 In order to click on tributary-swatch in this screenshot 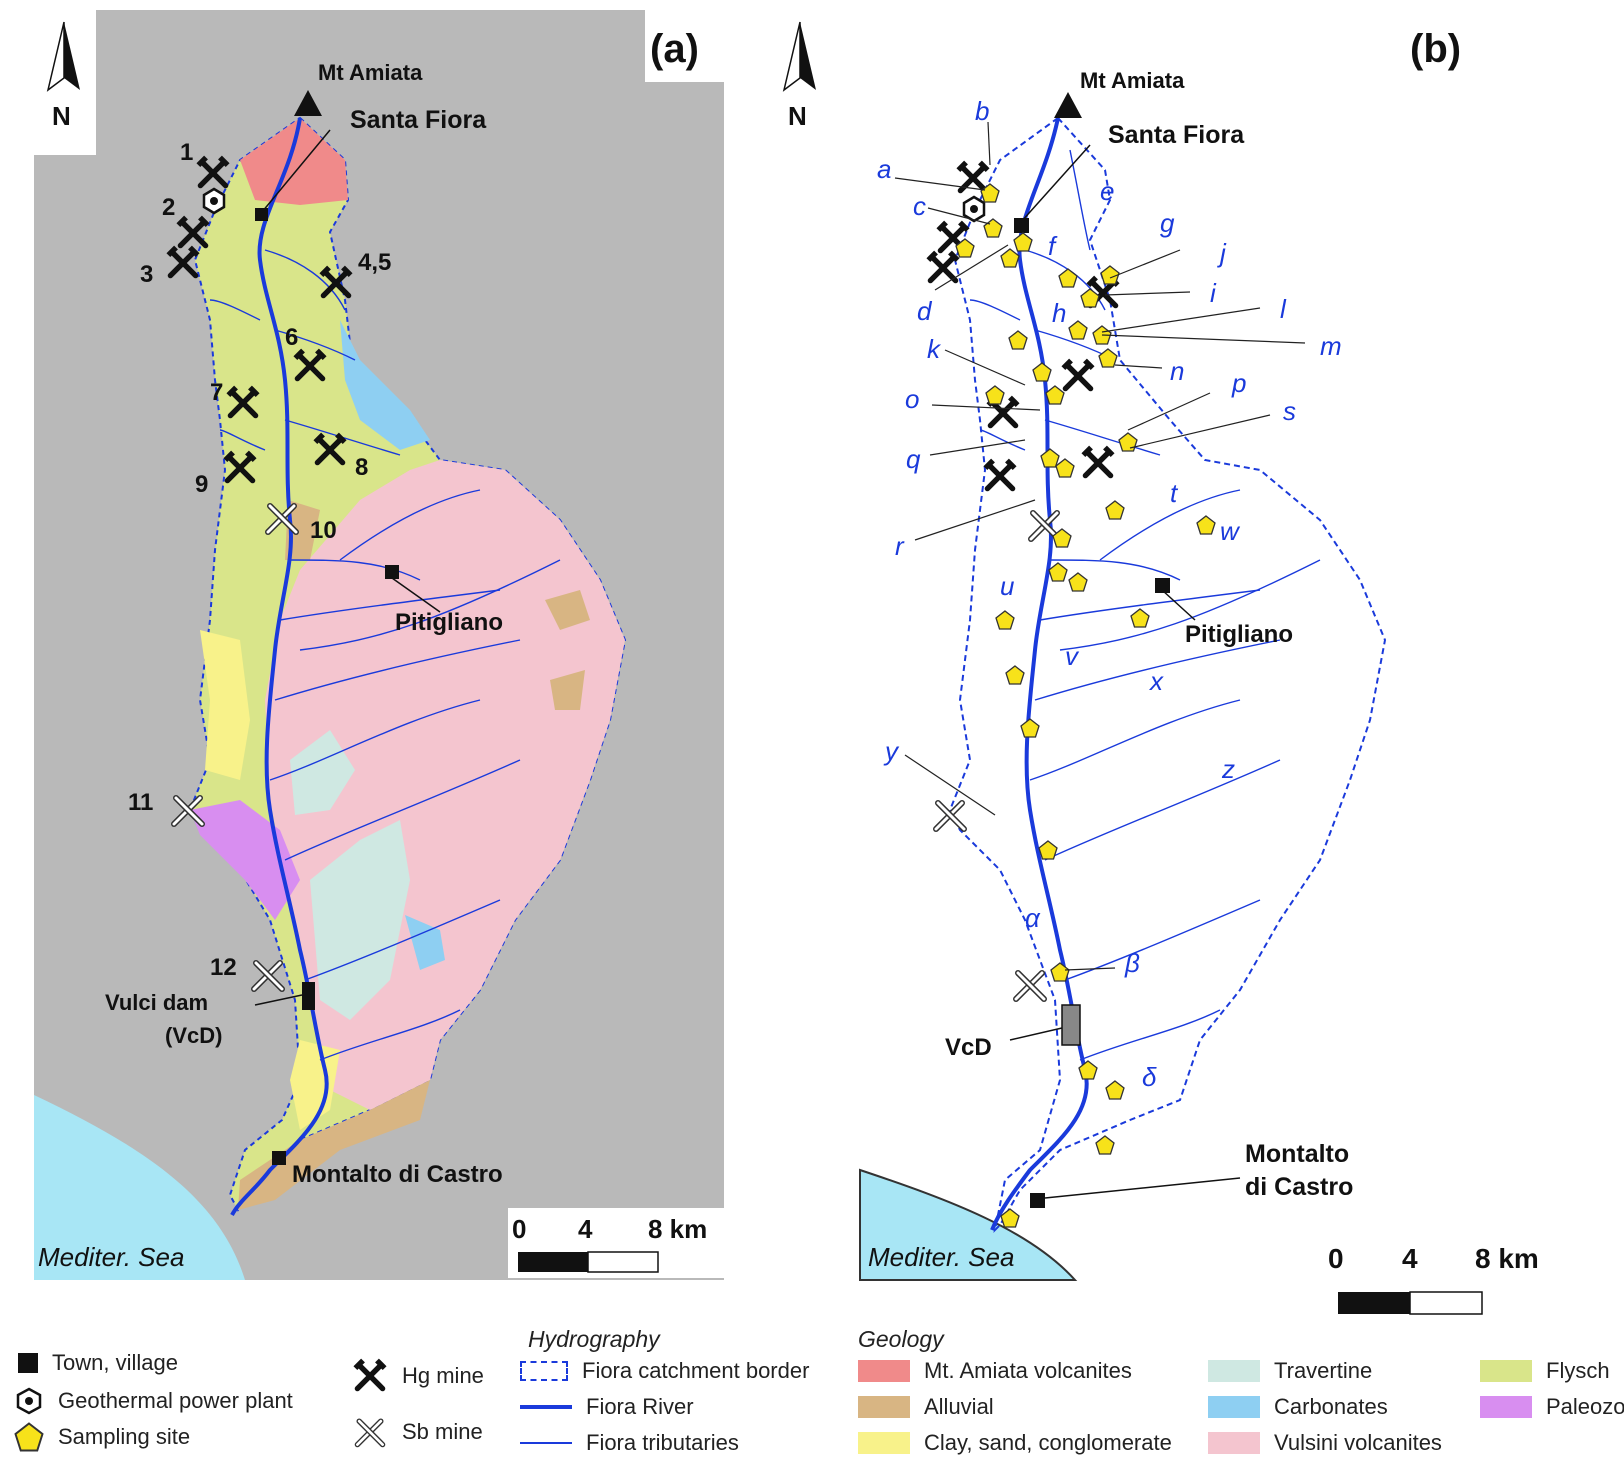, I will do `click(546, 1443)`.